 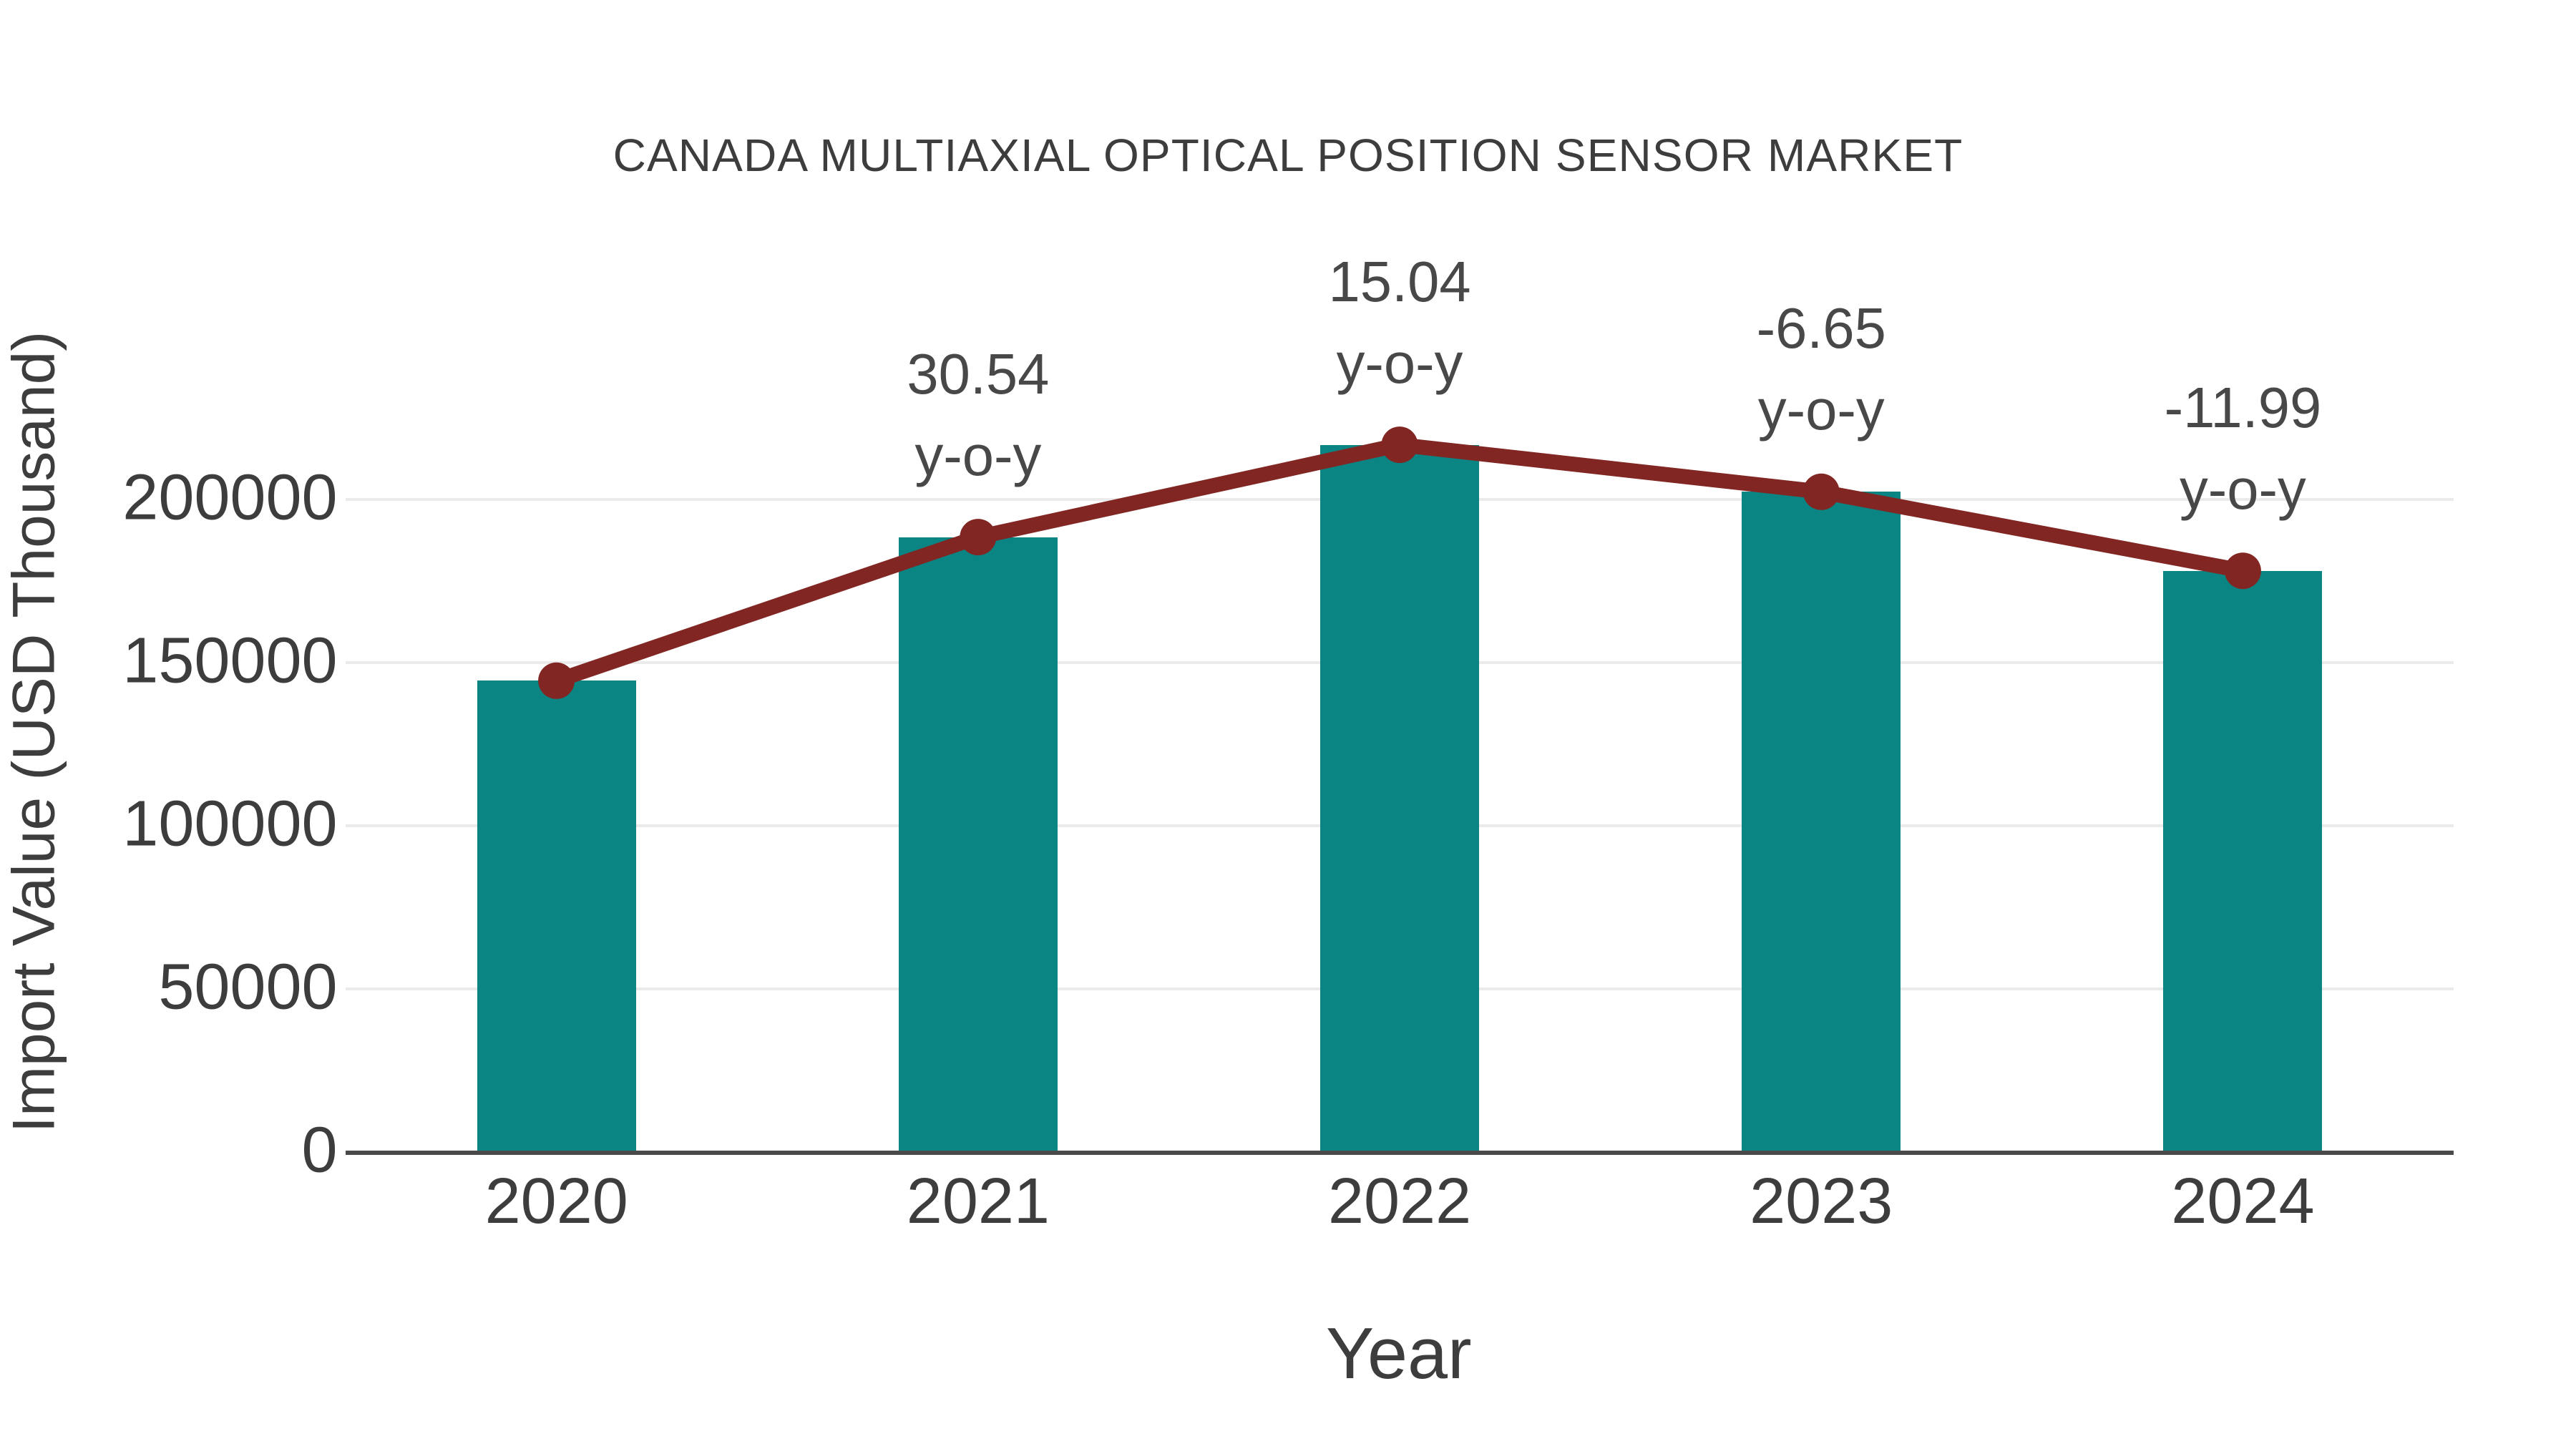 What do you see at coordinates (1399, 445) in the screenshot?
I see `trend-marker-2022` at bounding box center [1399, 445].